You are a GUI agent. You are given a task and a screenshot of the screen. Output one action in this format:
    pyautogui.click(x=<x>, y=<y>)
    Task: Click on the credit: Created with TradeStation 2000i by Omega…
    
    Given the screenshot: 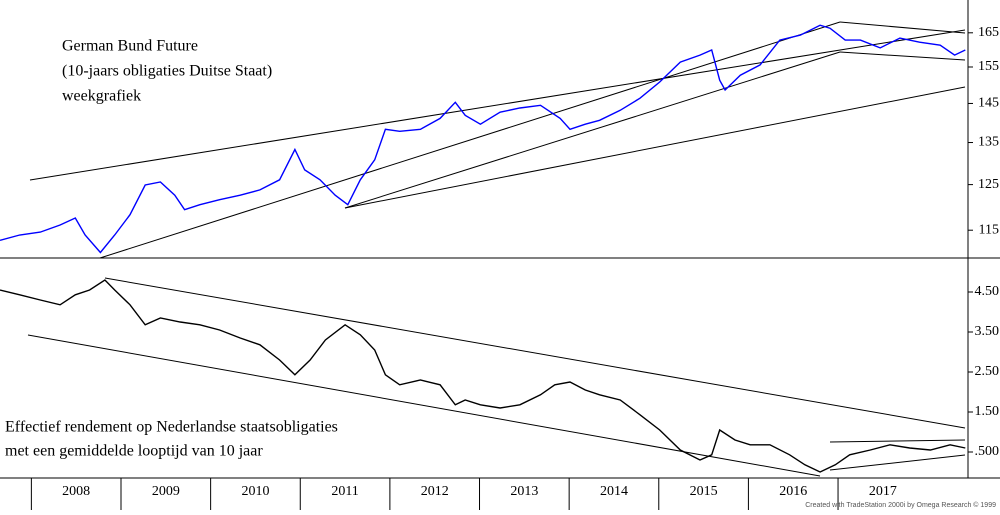 What is the action you would take?
    pyautogui.click(x=900, y=505)
    